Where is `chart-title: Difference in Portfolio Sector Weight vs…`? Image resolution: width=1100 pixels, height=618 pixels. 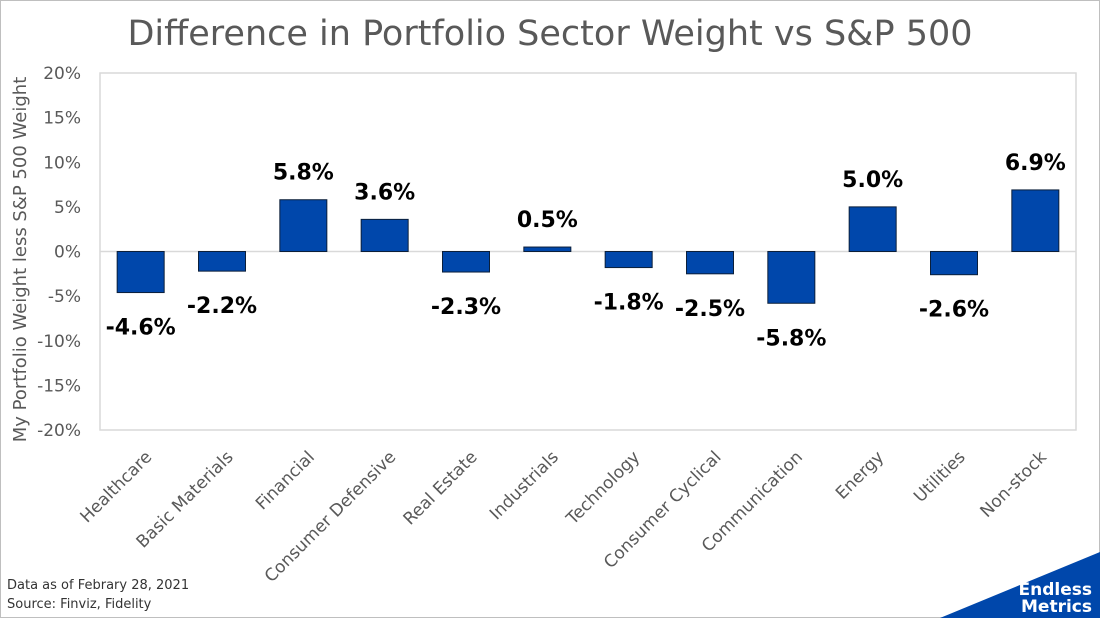
chart-title: Difference in Portfolio Sector Weight vs… is located at coordinates (550, 34).